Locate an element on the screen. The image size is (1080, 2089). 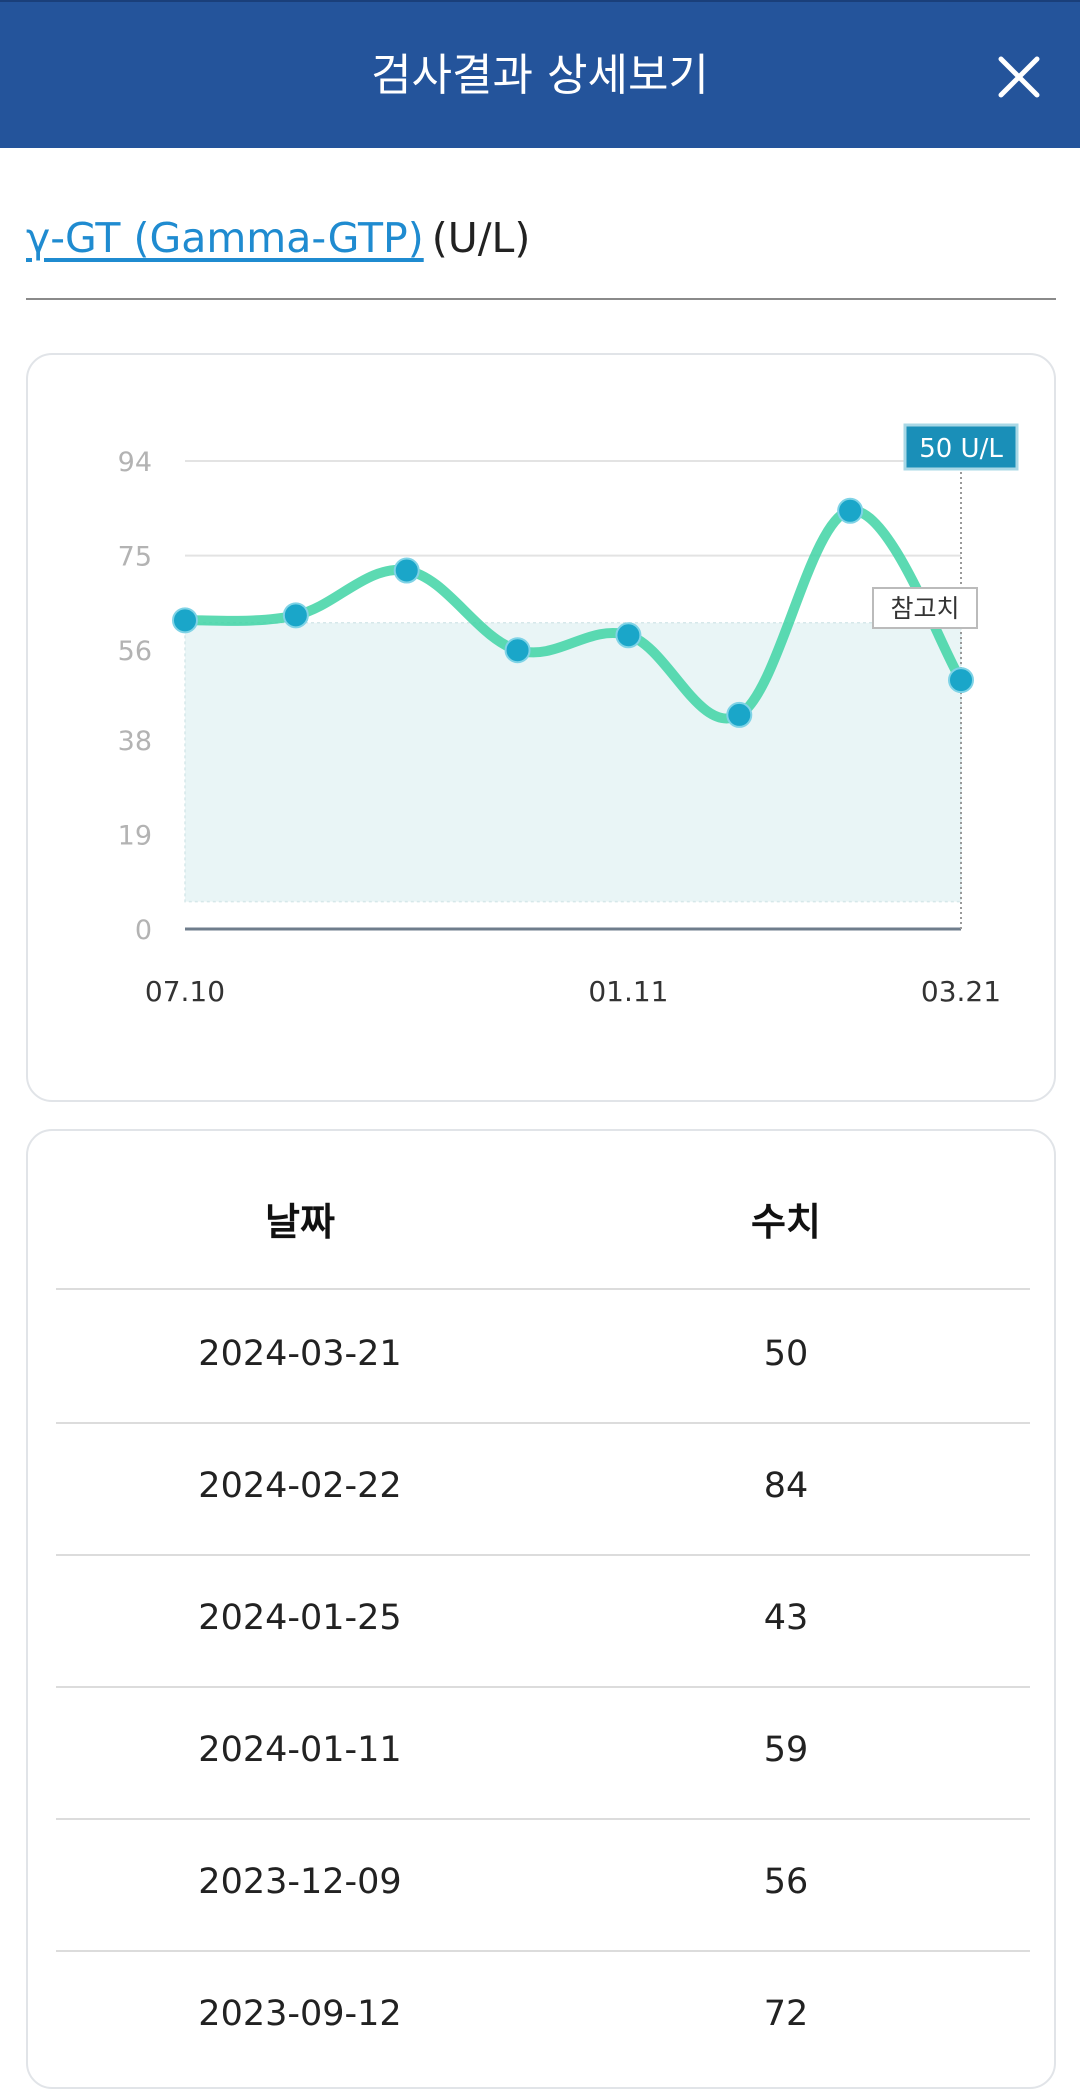
value-tooltip-label: 50 U/L is located at coordinates (961, 449).